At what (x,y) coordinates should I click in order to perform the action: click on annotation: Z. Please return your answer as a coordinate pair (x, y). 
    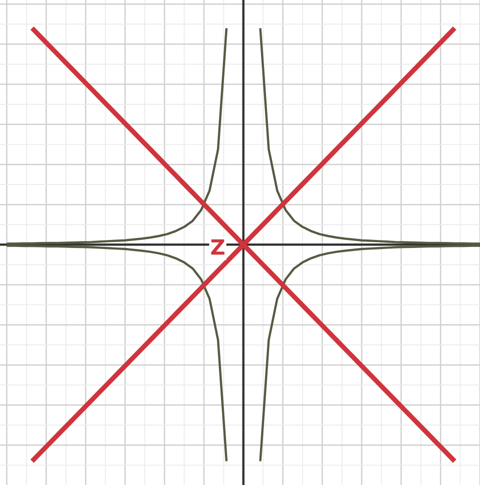
    Looking at the image, I should click on (217, 247).